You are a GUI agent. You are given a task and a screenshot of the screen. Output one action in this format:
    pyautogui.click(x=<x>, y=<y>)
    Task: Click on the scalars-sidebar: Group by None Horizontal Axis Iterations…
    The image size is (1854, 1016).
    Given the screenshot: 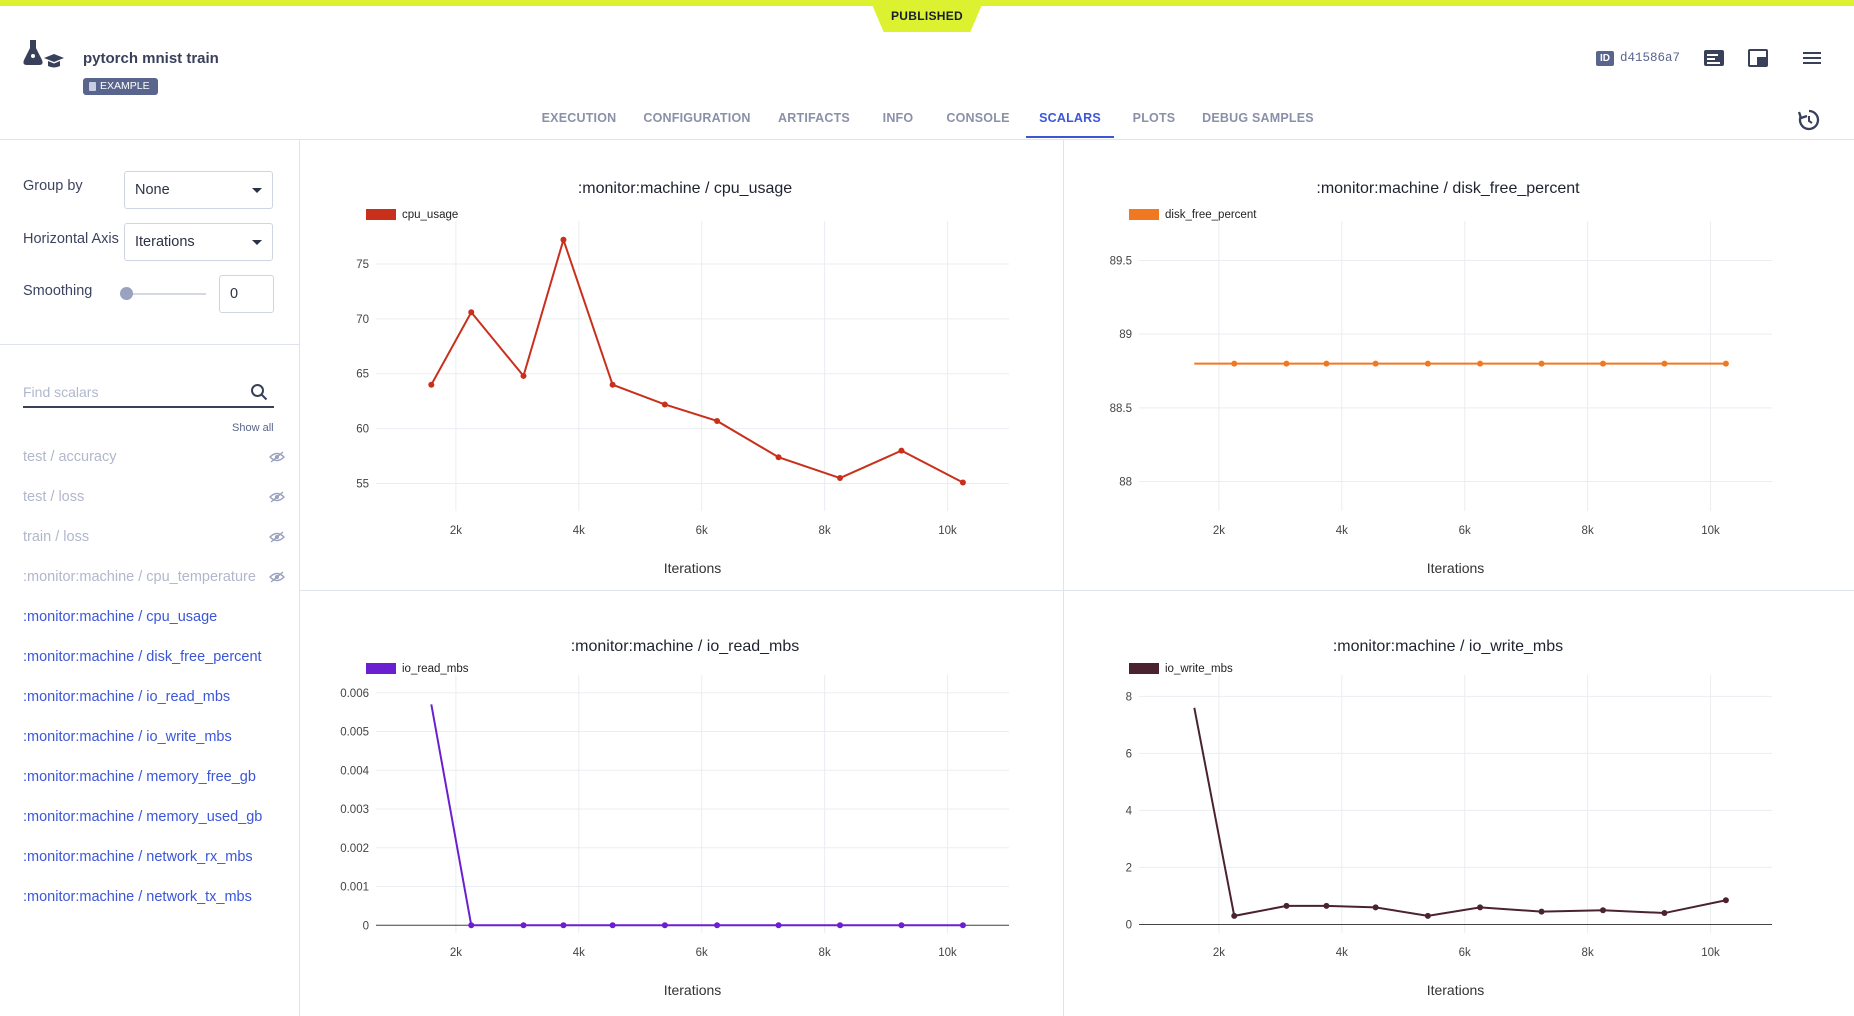 What is the action you would take?
    pyautogui.click(x=150, y=578)
    